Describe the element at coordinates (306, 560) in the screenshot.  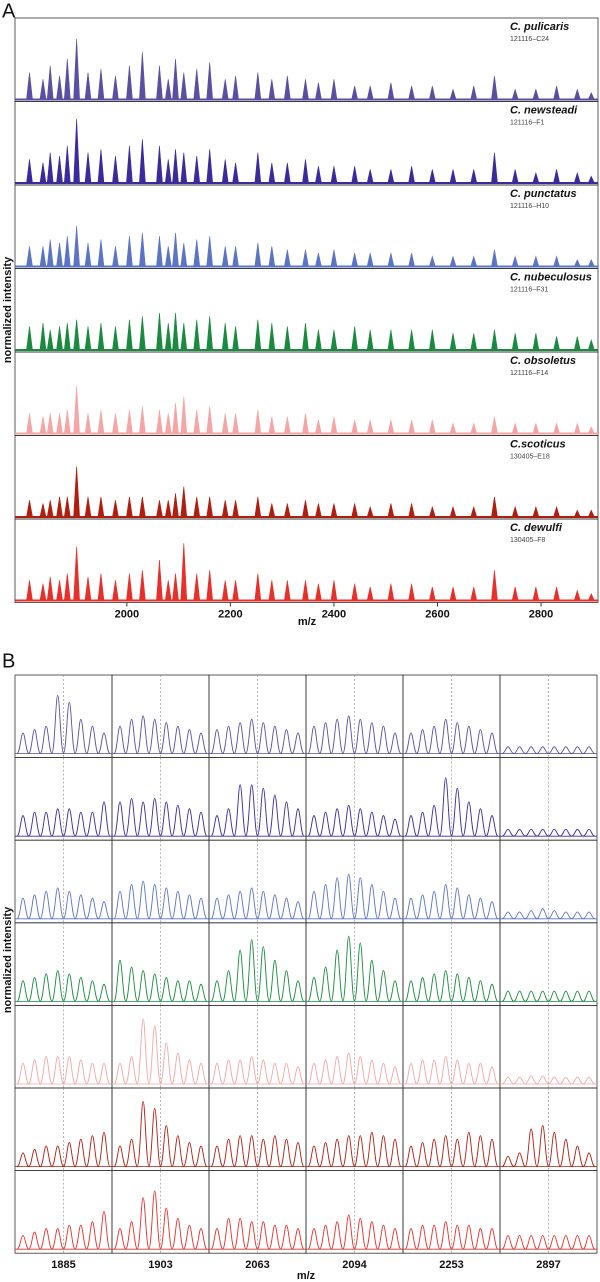
I see `spectrum-frame` at that location.